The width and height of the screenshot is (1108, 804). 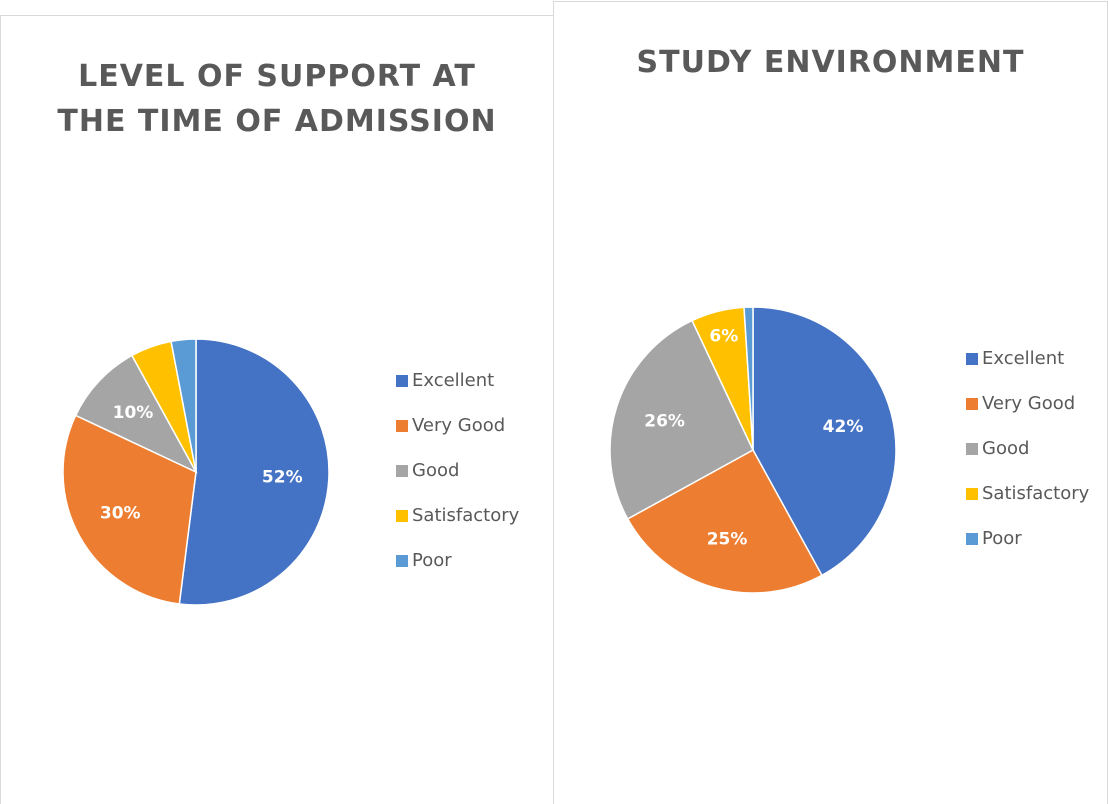 What do you see at coordinates (282, 477) in the screenshot?
I see `data-label: 52%` at bounding box center [282, 477].